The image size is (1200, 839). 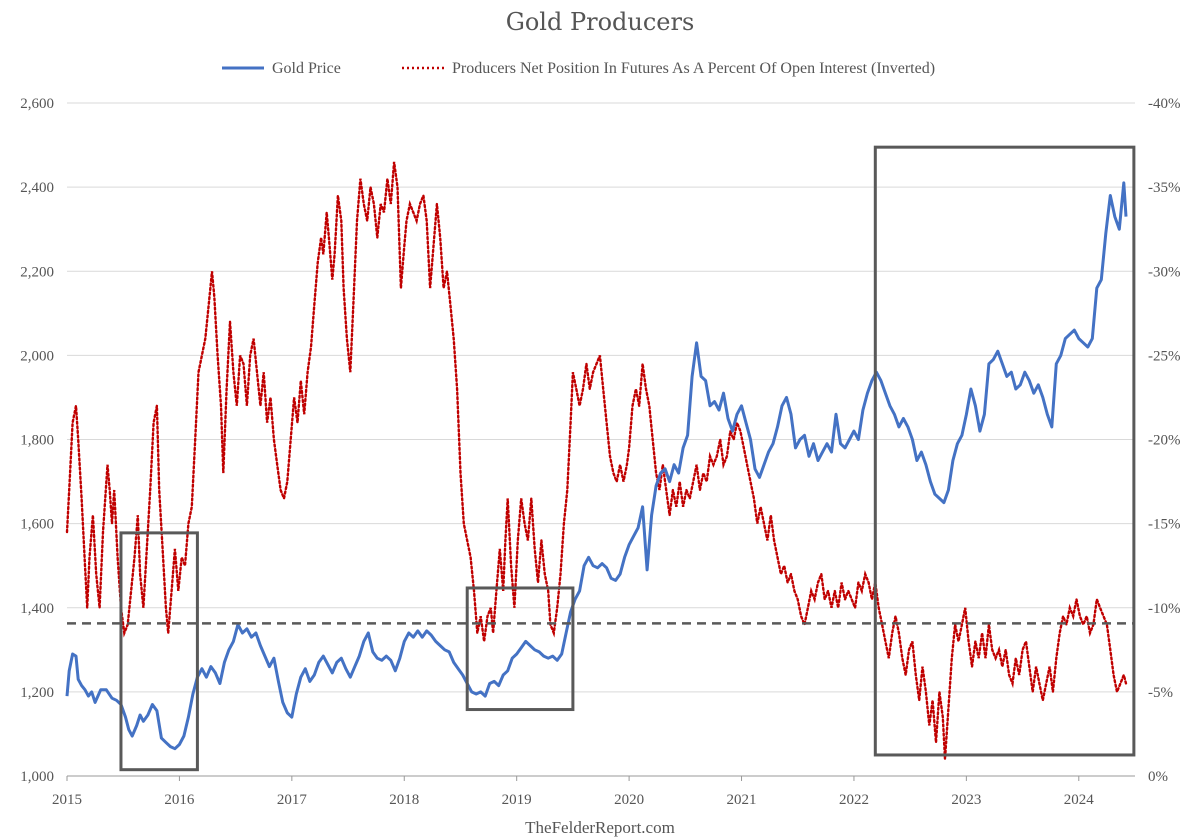 I want to click on x-tick-label: 2019, so click(x=517, y=800).